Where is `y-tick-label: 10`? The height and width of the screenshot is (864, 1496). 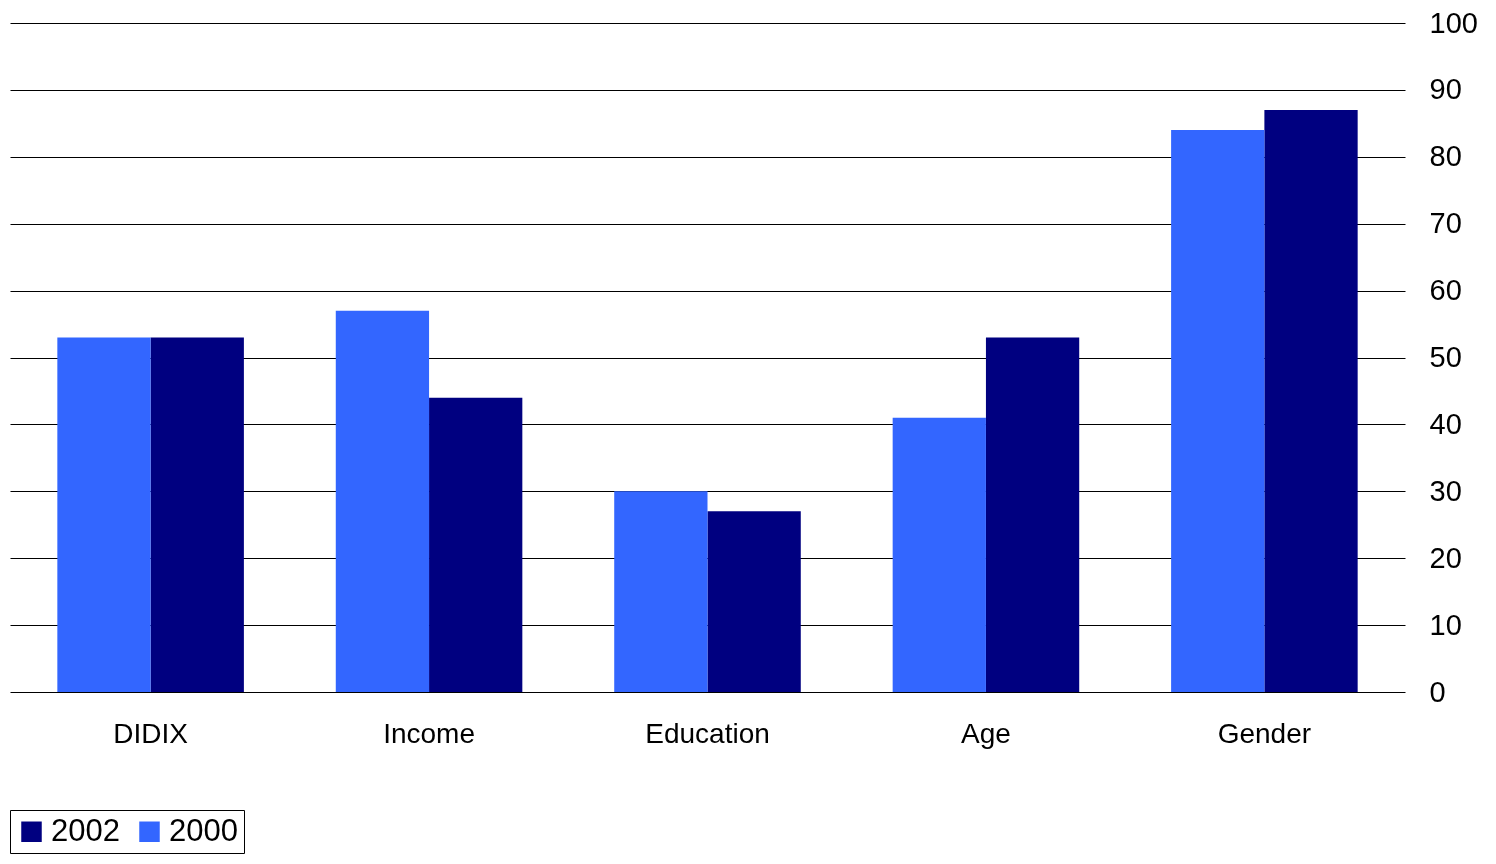
y-tick-label: 10 is located at coordinates (1445, 624).